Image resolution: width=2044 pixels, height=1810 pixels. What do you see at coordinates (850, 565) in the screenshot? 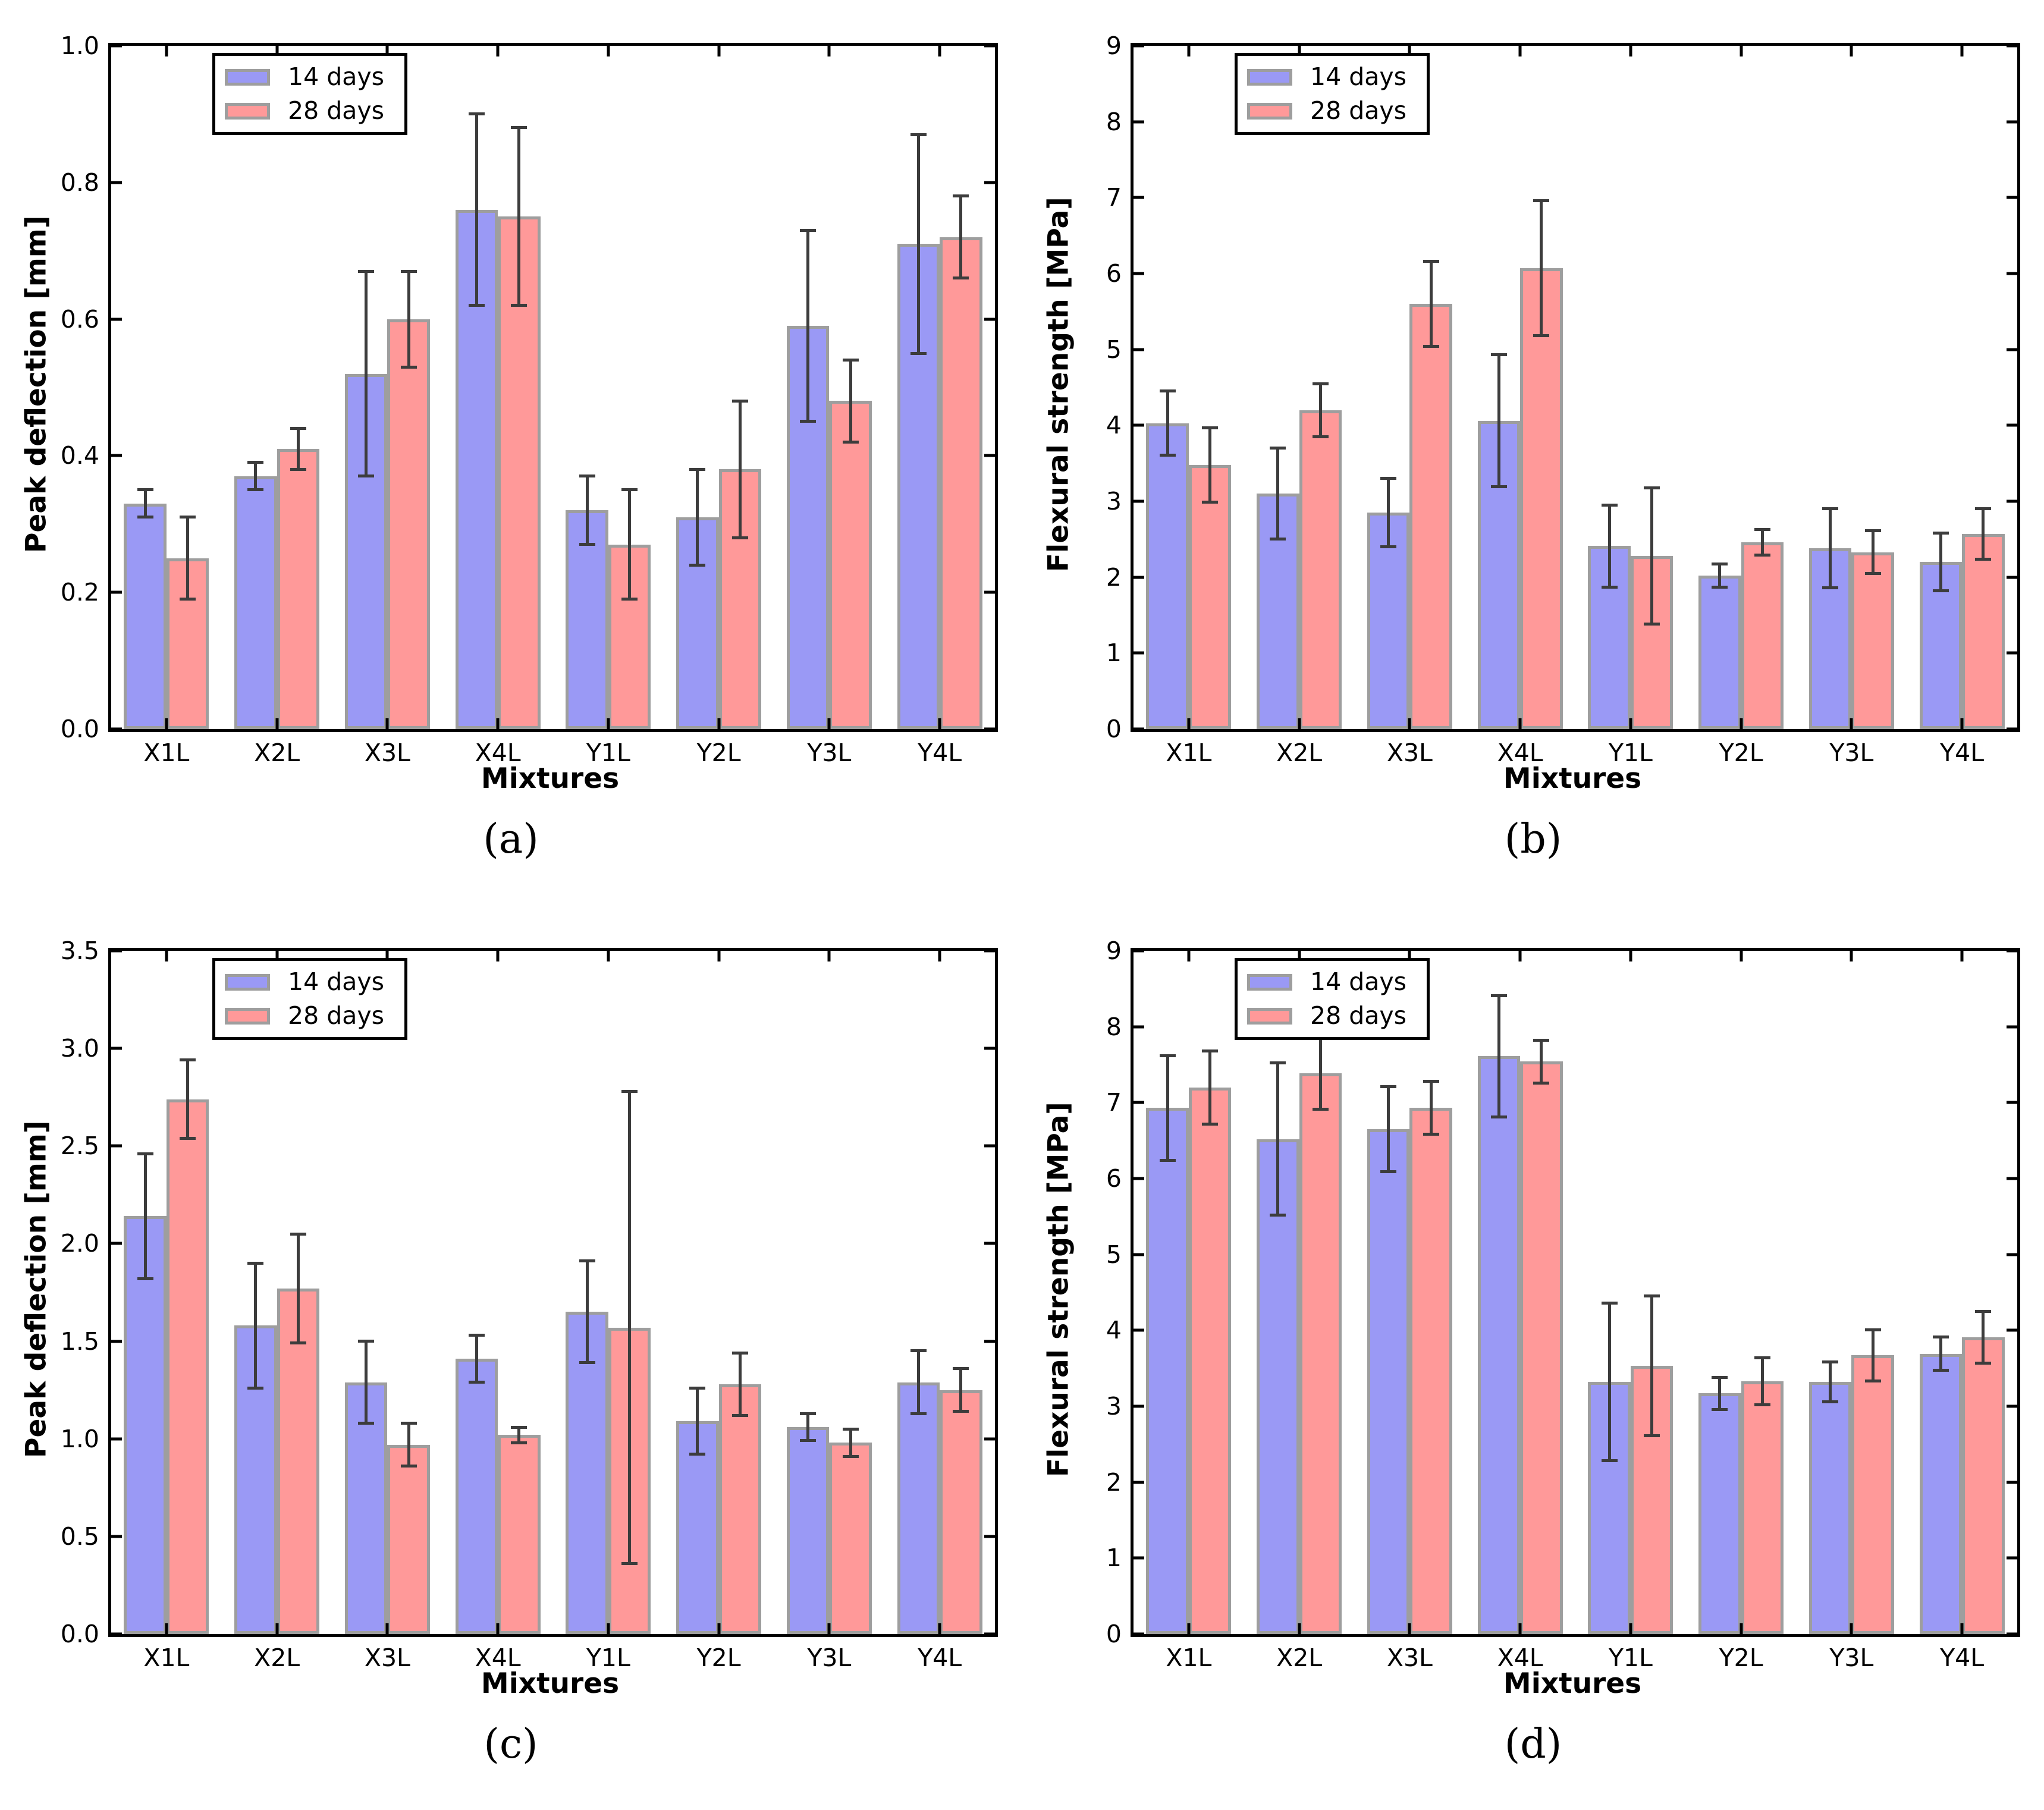
I see `bar-Y3L-28-days` at bounding box center [850, 565].